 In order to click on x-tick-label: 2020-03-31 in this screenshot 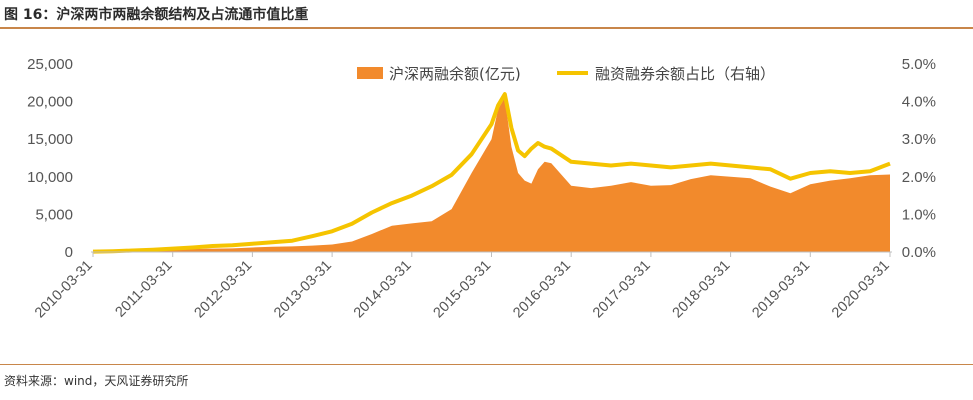, I will do `click(861, 290)`.